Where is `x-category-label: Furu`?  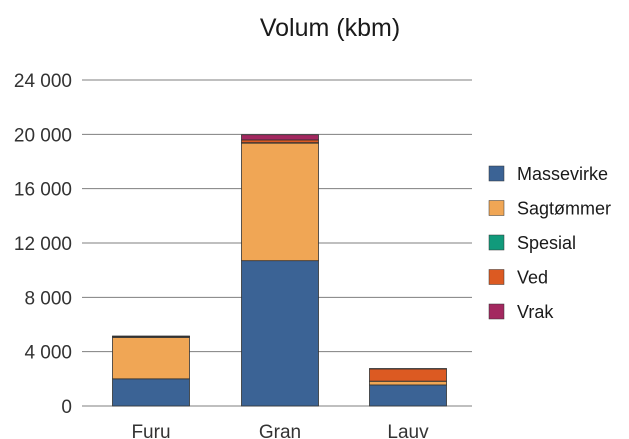 x-category-label: Furu is located at coordinates (150, 430).